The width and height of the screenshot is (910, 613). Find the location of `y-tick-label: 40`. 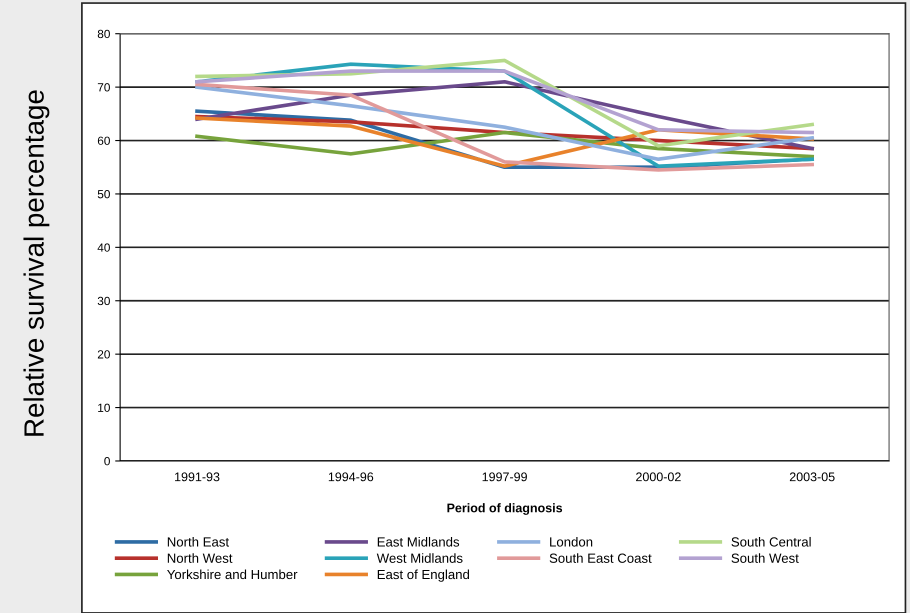

y-tick-label: 40 is located at coordinates (104, 247).